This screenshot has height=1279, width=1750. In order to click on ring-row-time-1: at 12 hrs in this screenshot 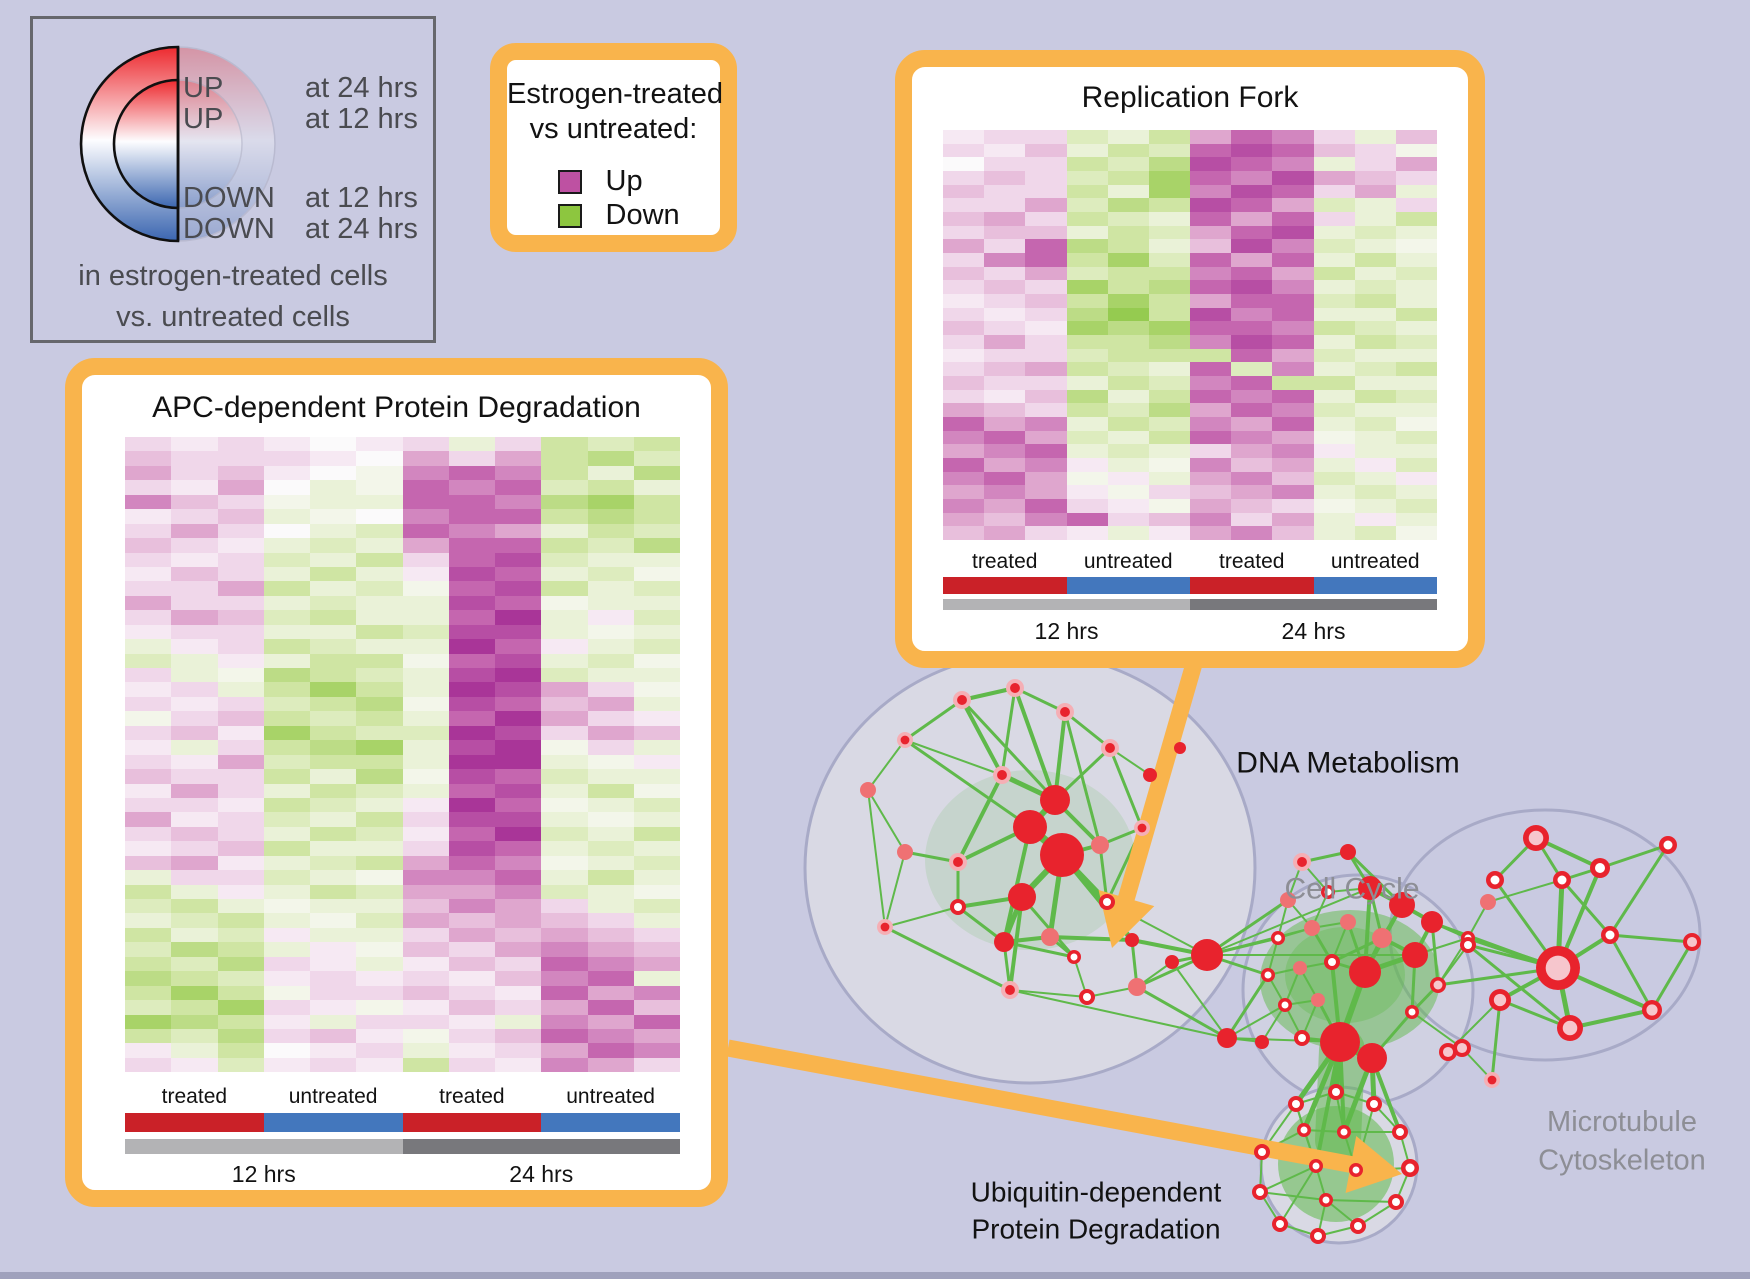, I will do `click(361, 119)`.